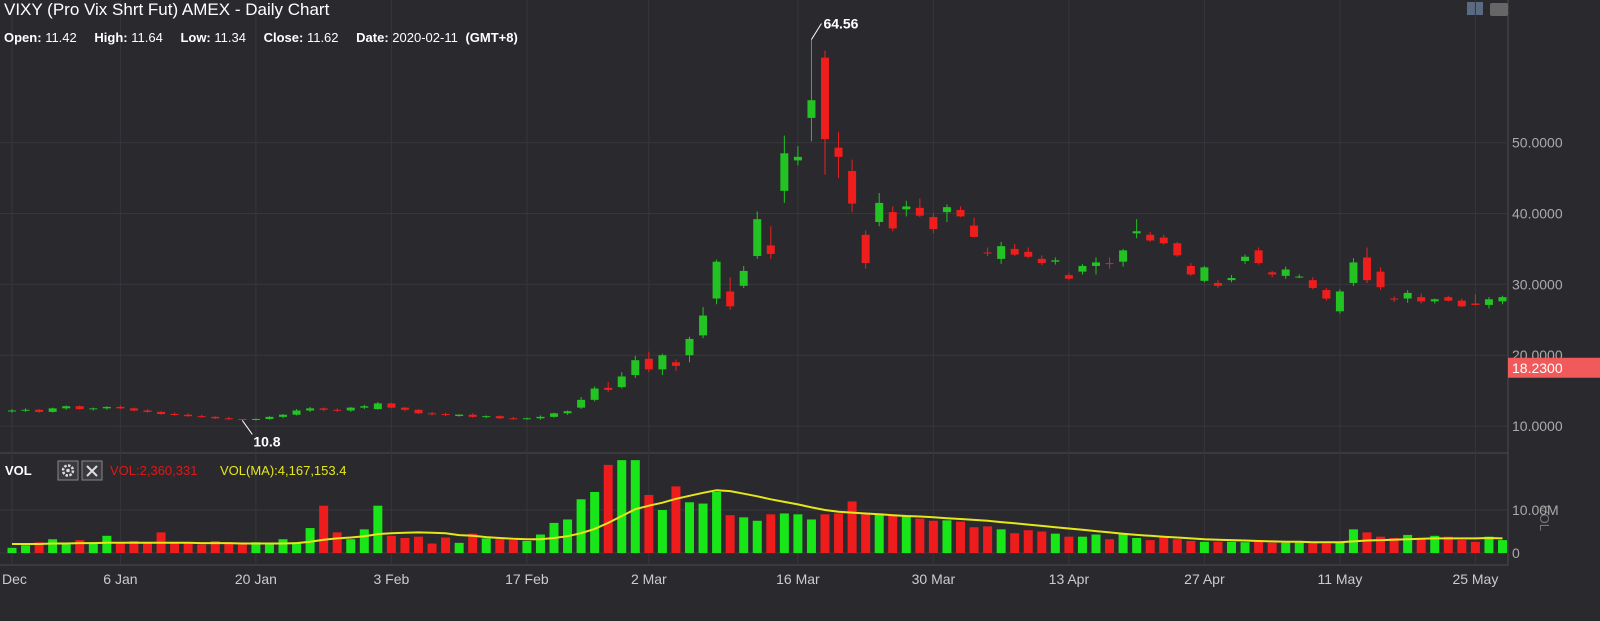  What do you see at coordinates (1516, 553) in the screenshot?
I see `y-tick-label: 0` at bounding box center [1516, 553].